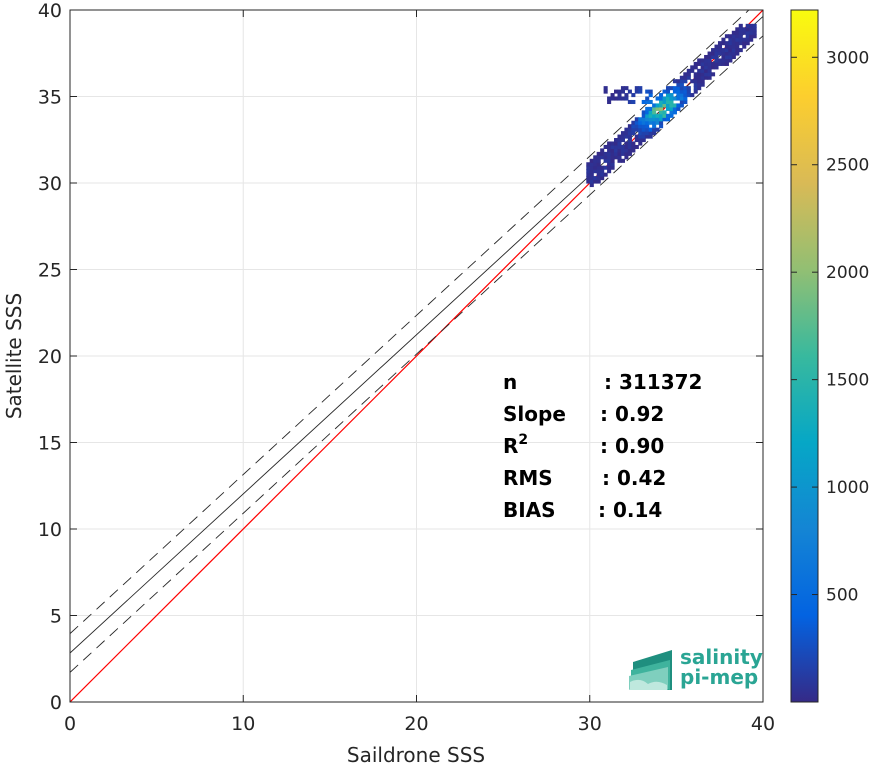 The image size is (879, 764). What do you see at coordinates (534, 414) in the screenshot?
I see `stat-label: Slope` at bounding box center [534, 414].